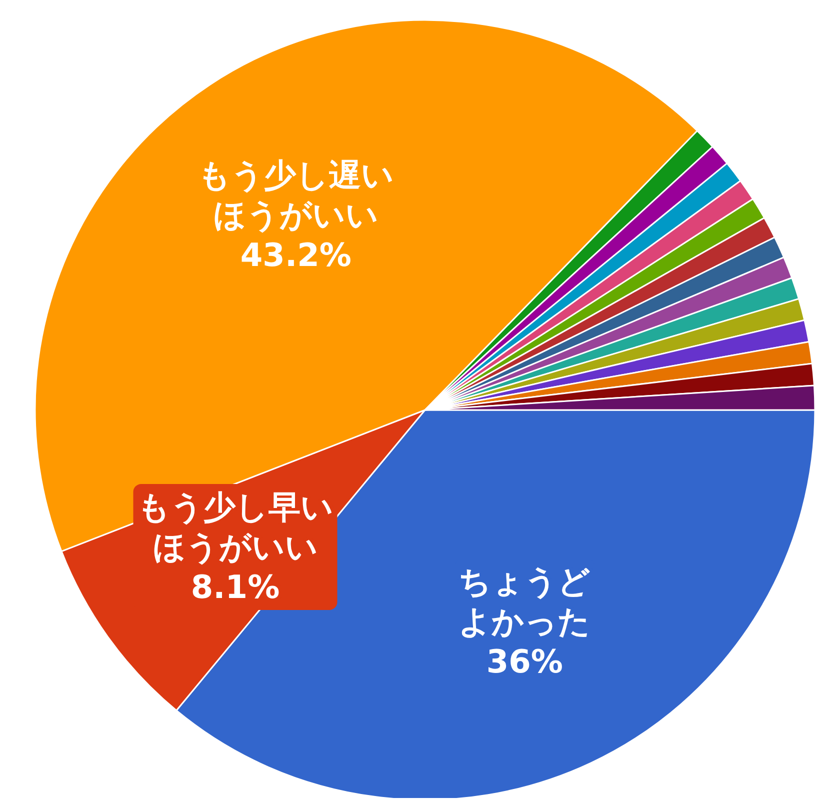 This screenshot has height=805, width=840. I want to click on slice-label: ちょうどよかった, so click(524, 601).